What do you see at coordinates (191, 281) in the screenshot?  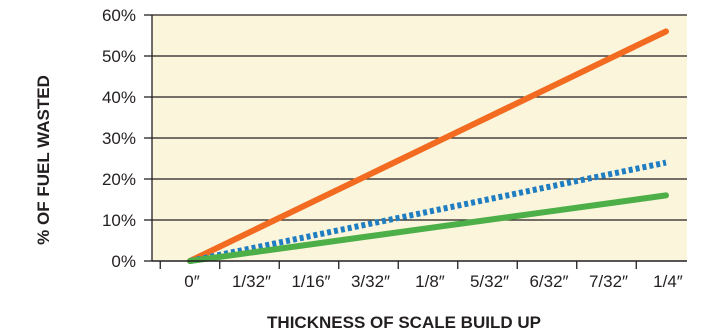 I see `x-tick-label: 0″` at bounding box center [191, 281].